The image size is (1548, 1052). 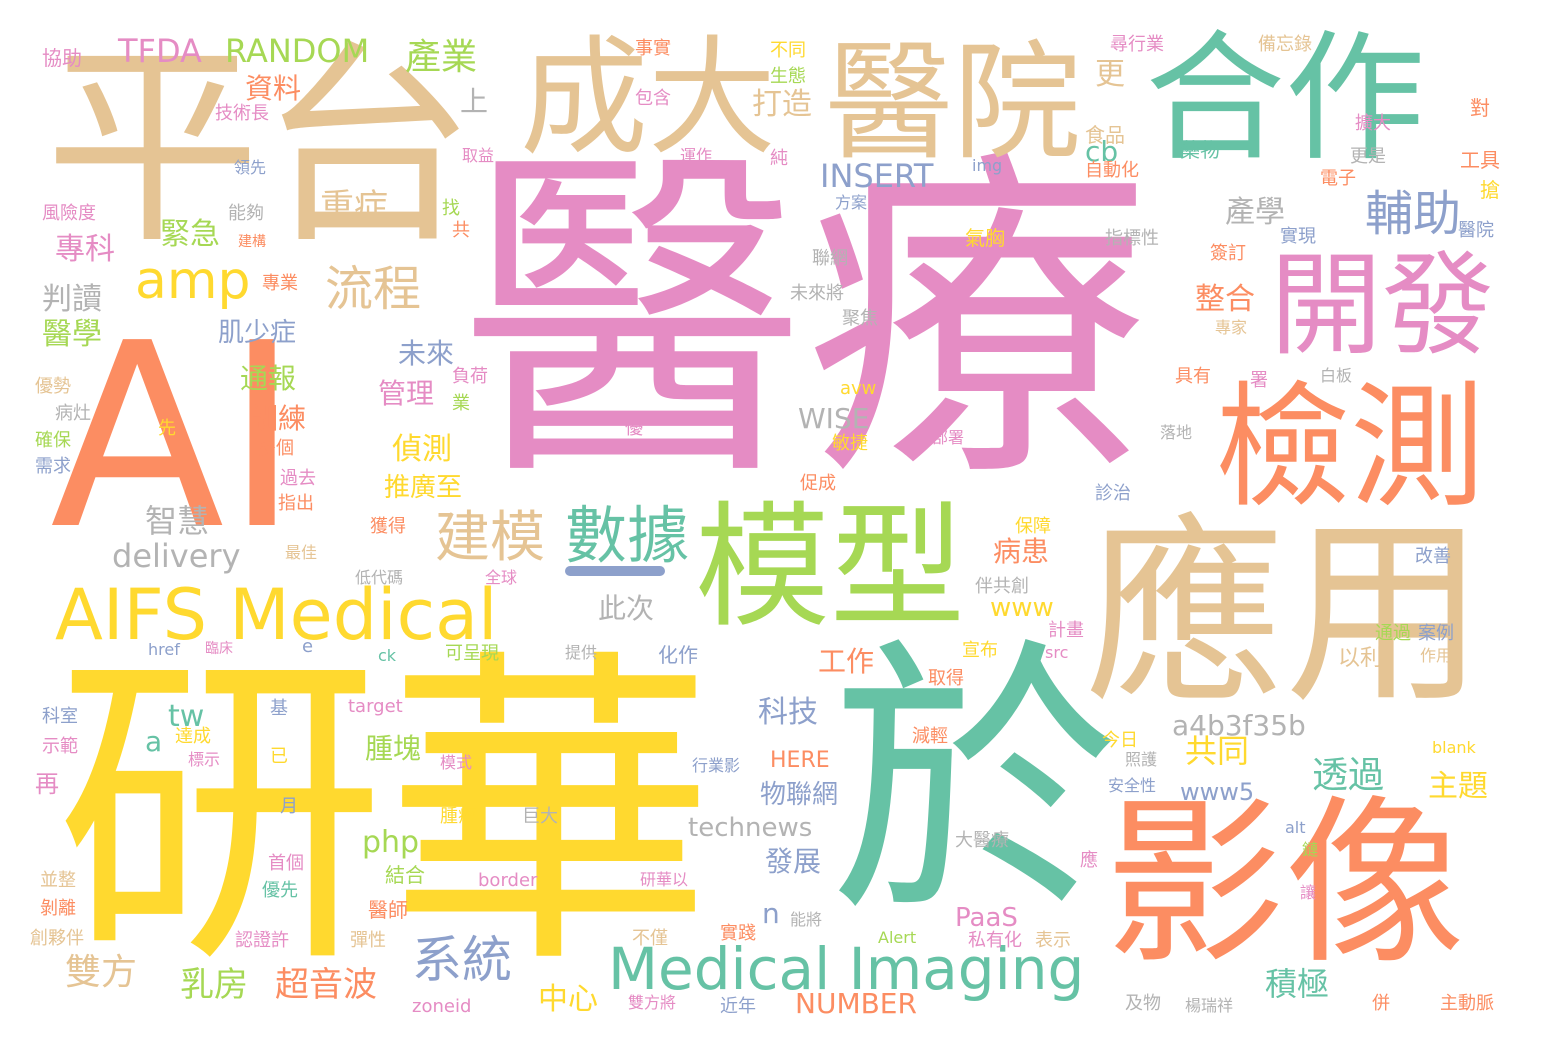 I want to click on word: 對, so click(x=1480, y=108).